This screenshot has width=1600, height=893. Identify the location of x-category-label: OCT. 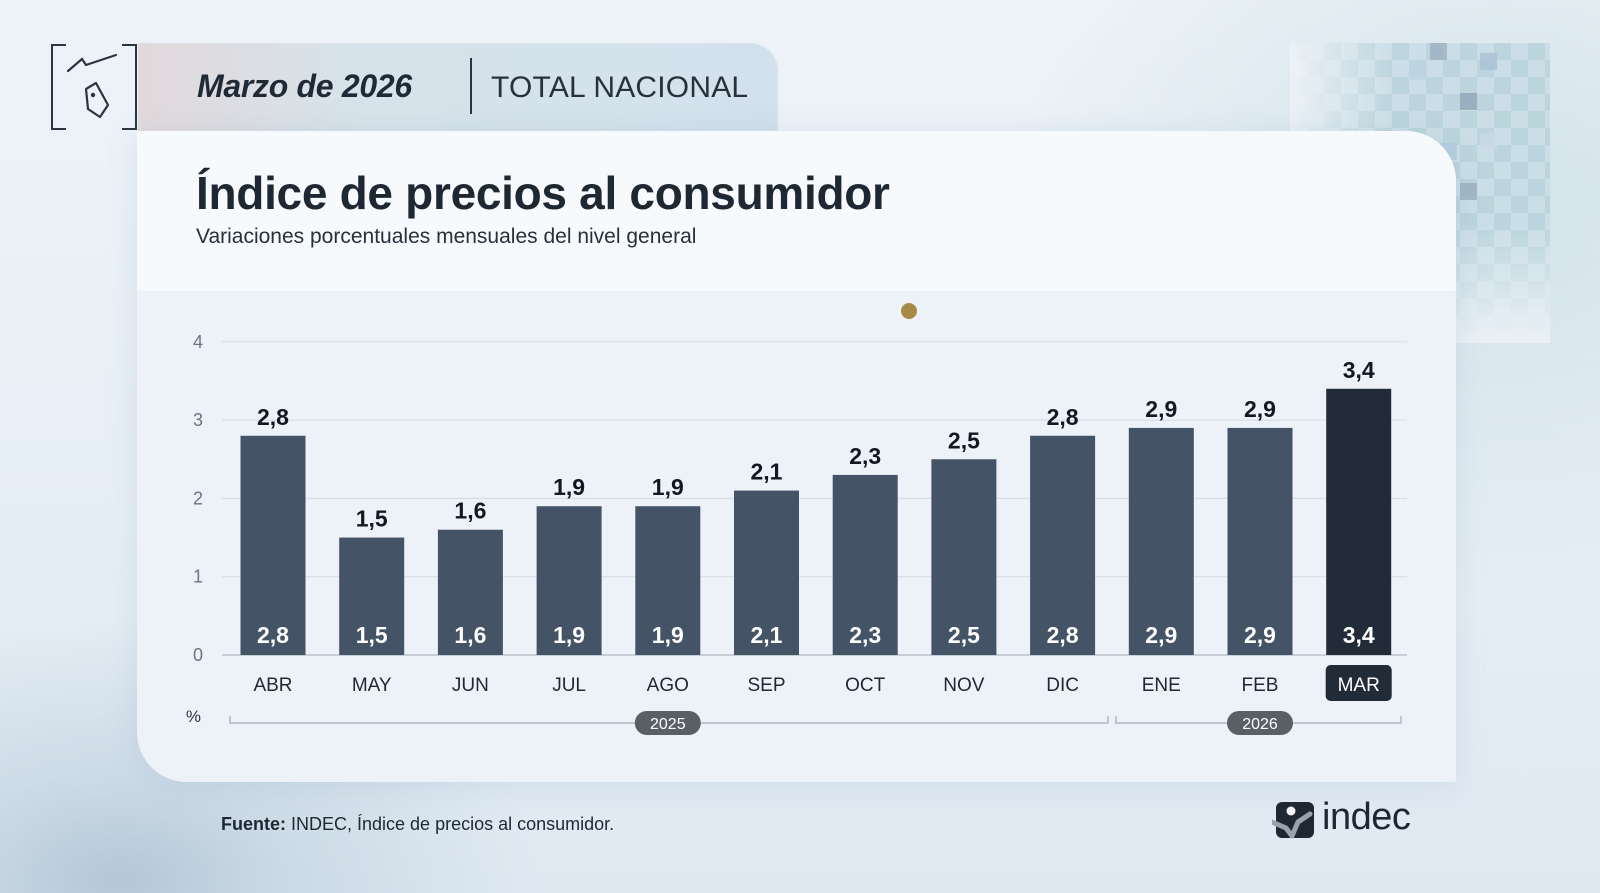
(865, 685).